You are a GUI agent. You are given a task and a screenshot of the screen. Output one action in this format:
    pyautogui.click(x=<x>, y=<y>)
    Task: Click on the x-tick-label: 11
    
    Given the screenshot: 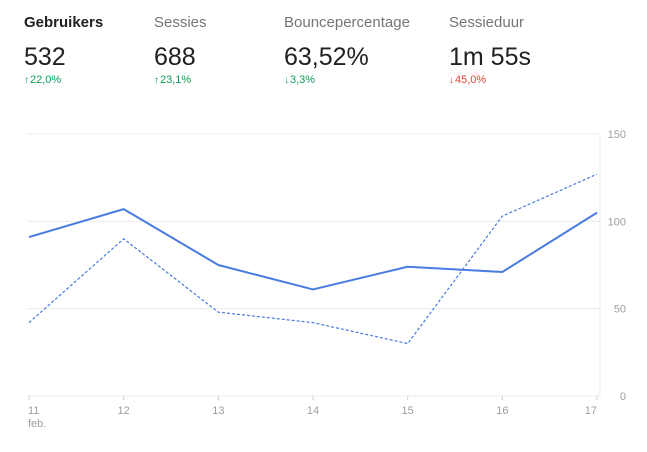 What is the action you would take?
    pyautogui.click(x=33, y=411)
    